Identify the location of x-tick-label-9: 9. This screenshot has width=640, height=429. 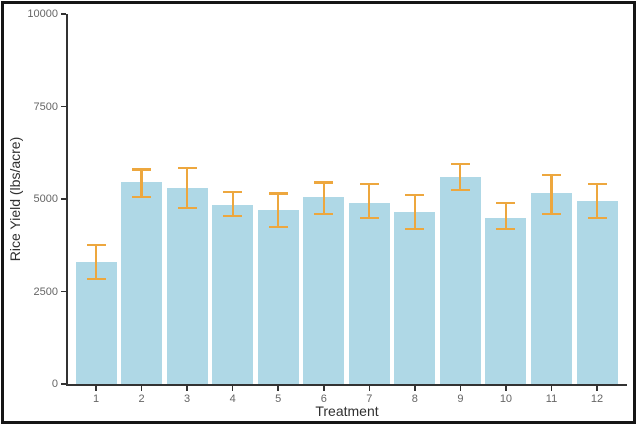
(460, 399).